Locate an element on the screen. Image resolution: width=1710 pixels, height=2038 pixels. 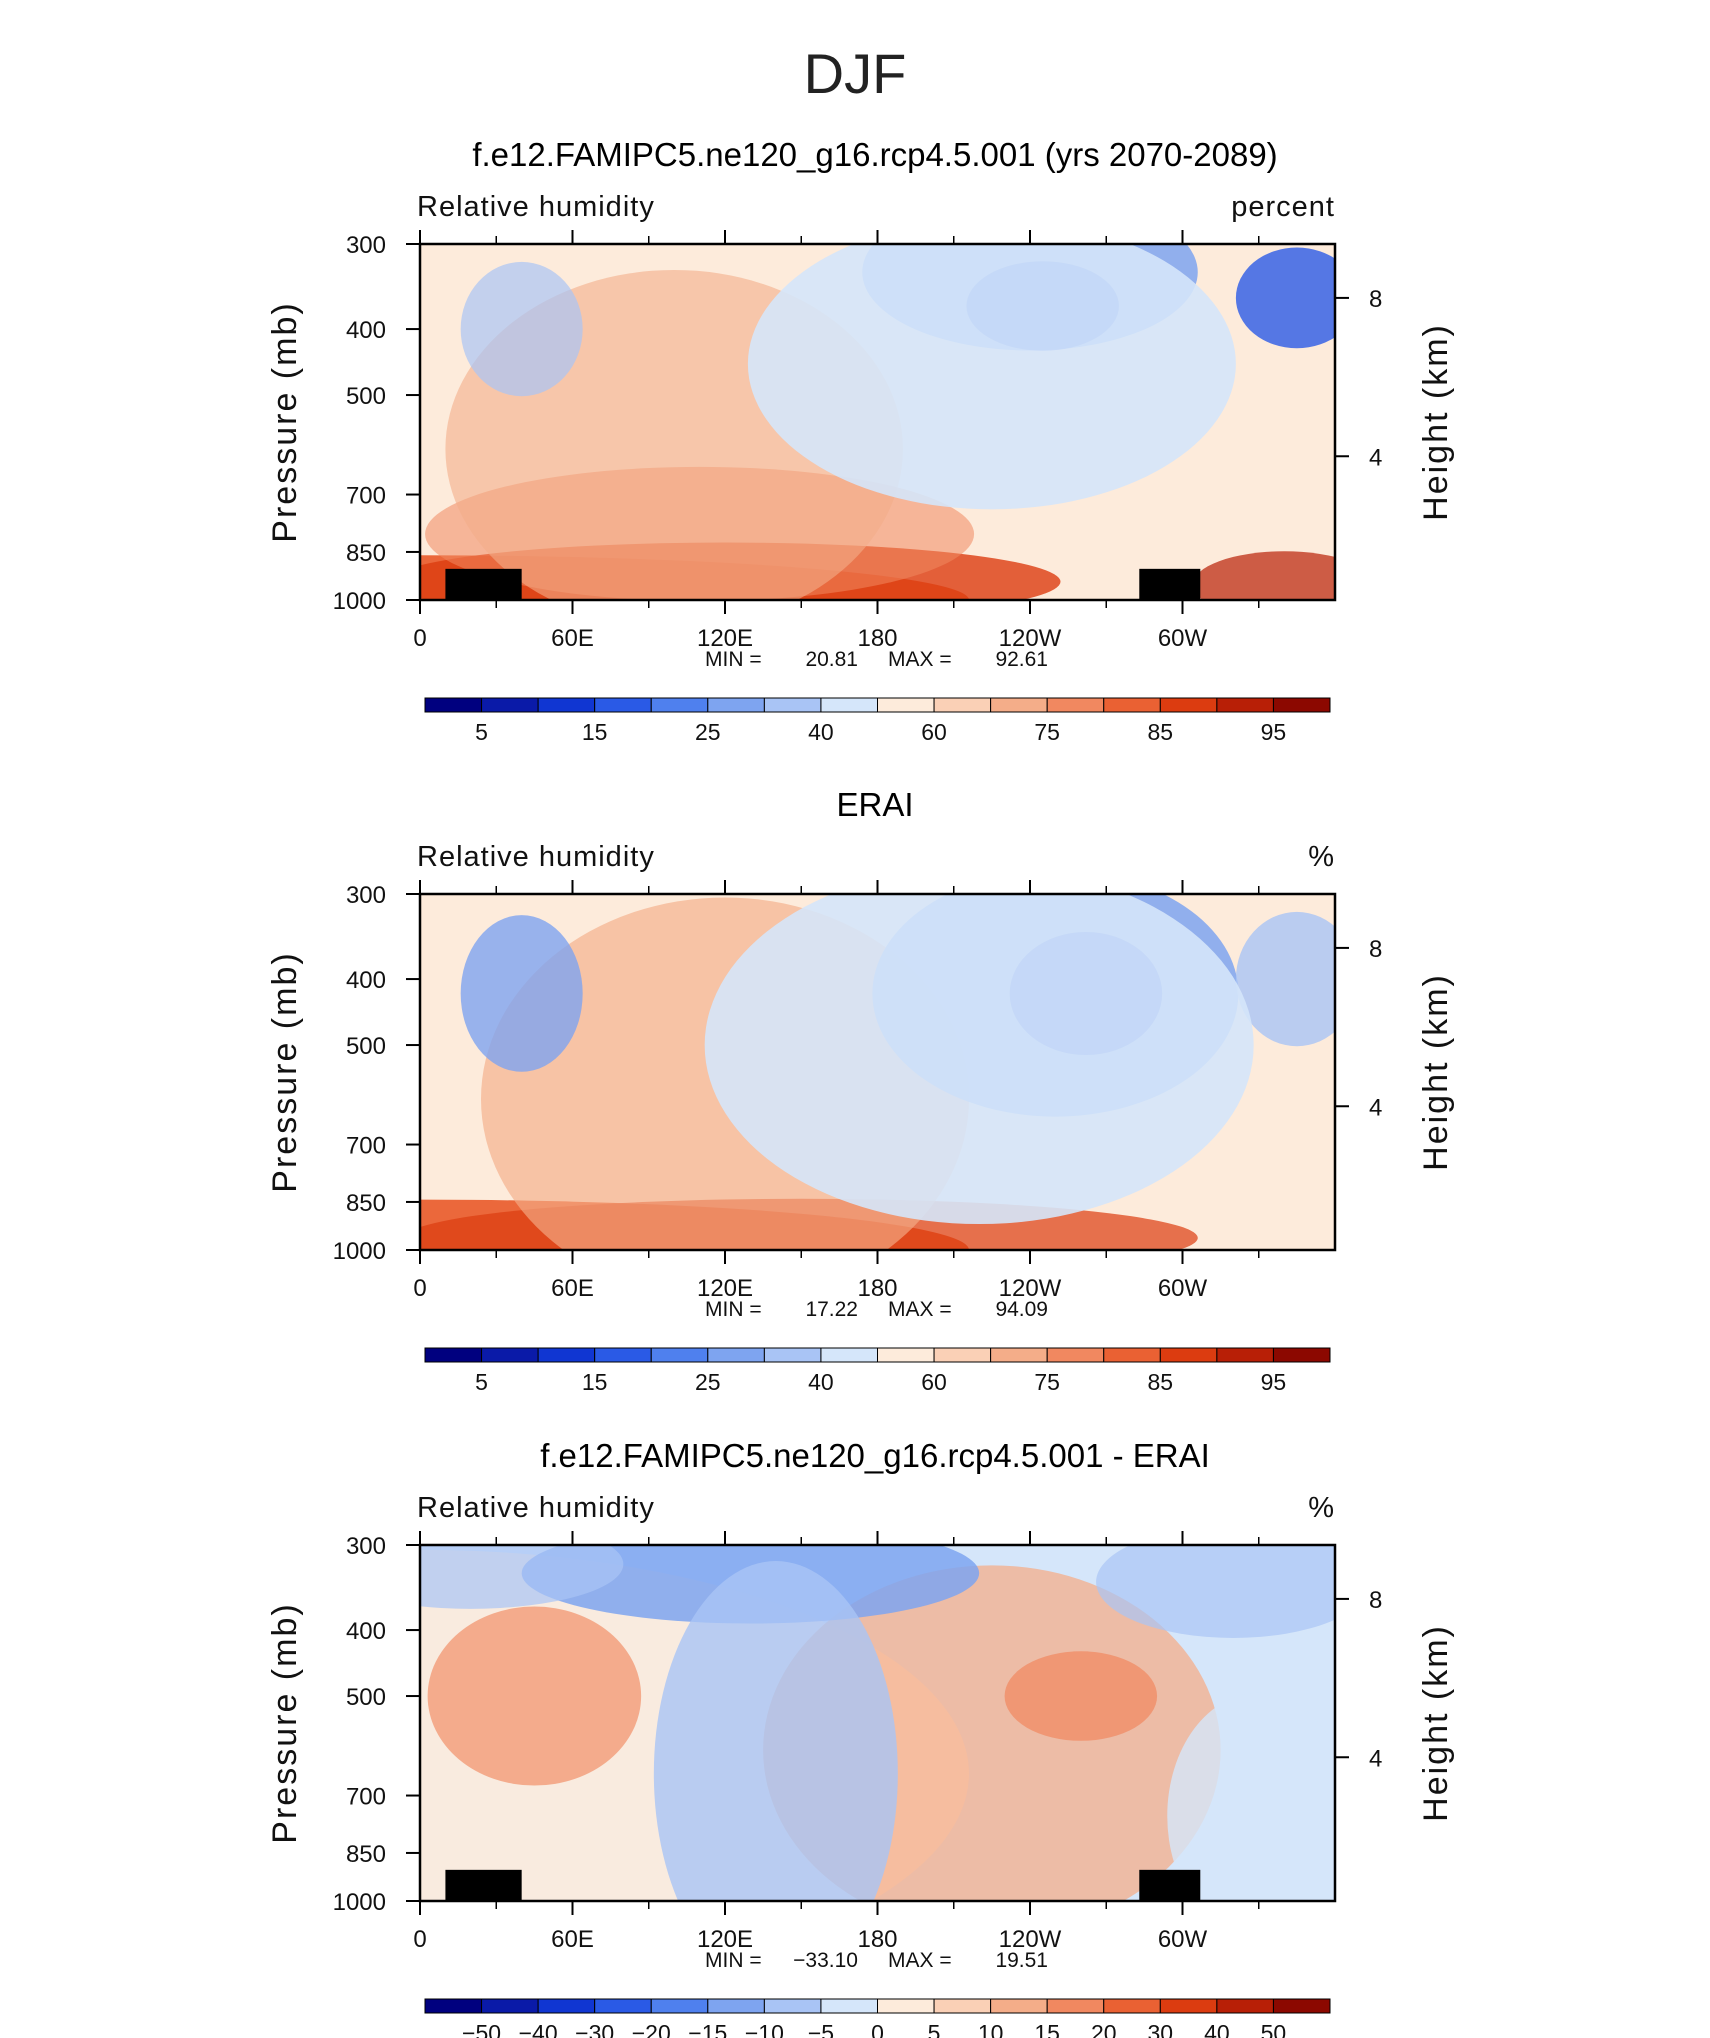
colorbar-label: −40 is located at coordinates (538, 2029).